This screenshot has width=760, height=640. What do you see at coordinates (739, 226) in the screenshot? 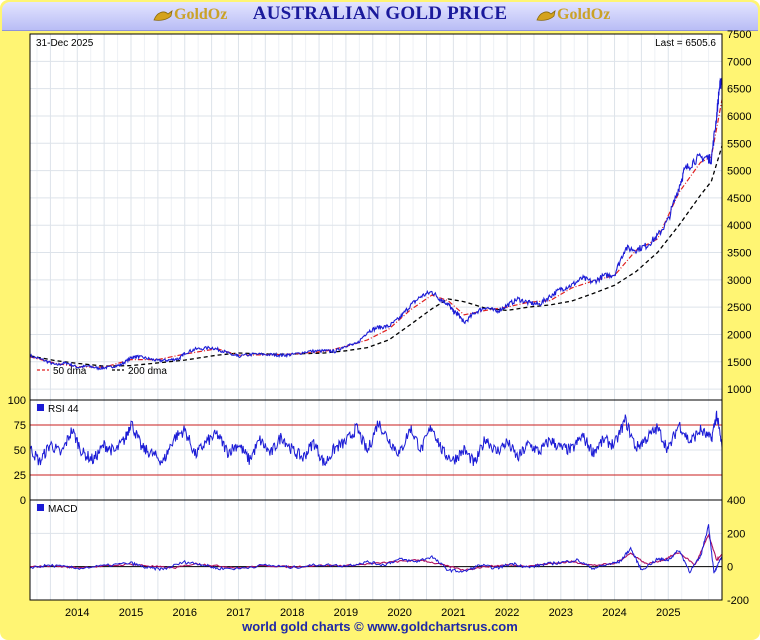
I see `price-axis-tick: 4000` at bounding box center [739, 226].